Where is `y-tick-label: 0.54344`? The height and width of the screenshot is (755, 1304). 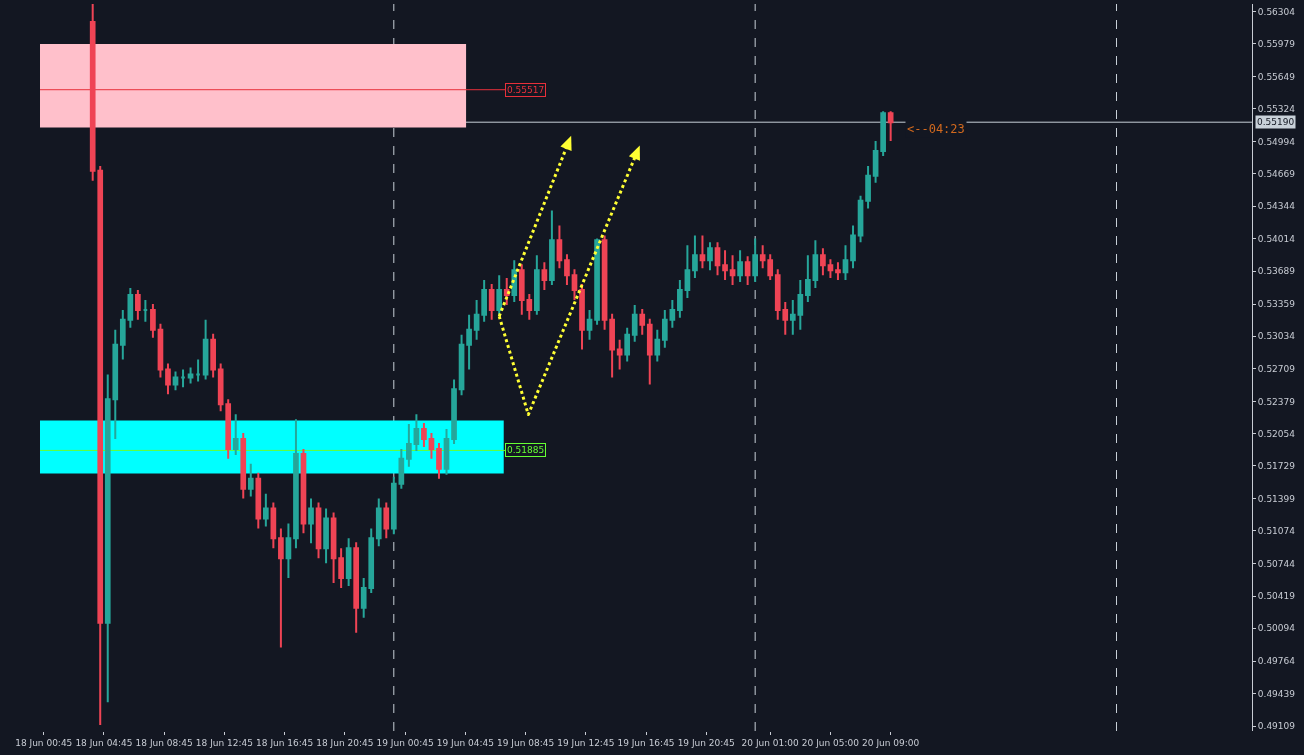 y-tick-label: 0.54344 is located at coordinates (1276, 206).